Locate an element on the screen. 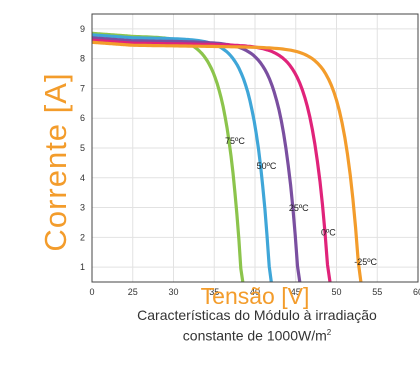 This screenshot has width=420, height=369. x-tick-label: 0 is located at coordinates (91, 292).